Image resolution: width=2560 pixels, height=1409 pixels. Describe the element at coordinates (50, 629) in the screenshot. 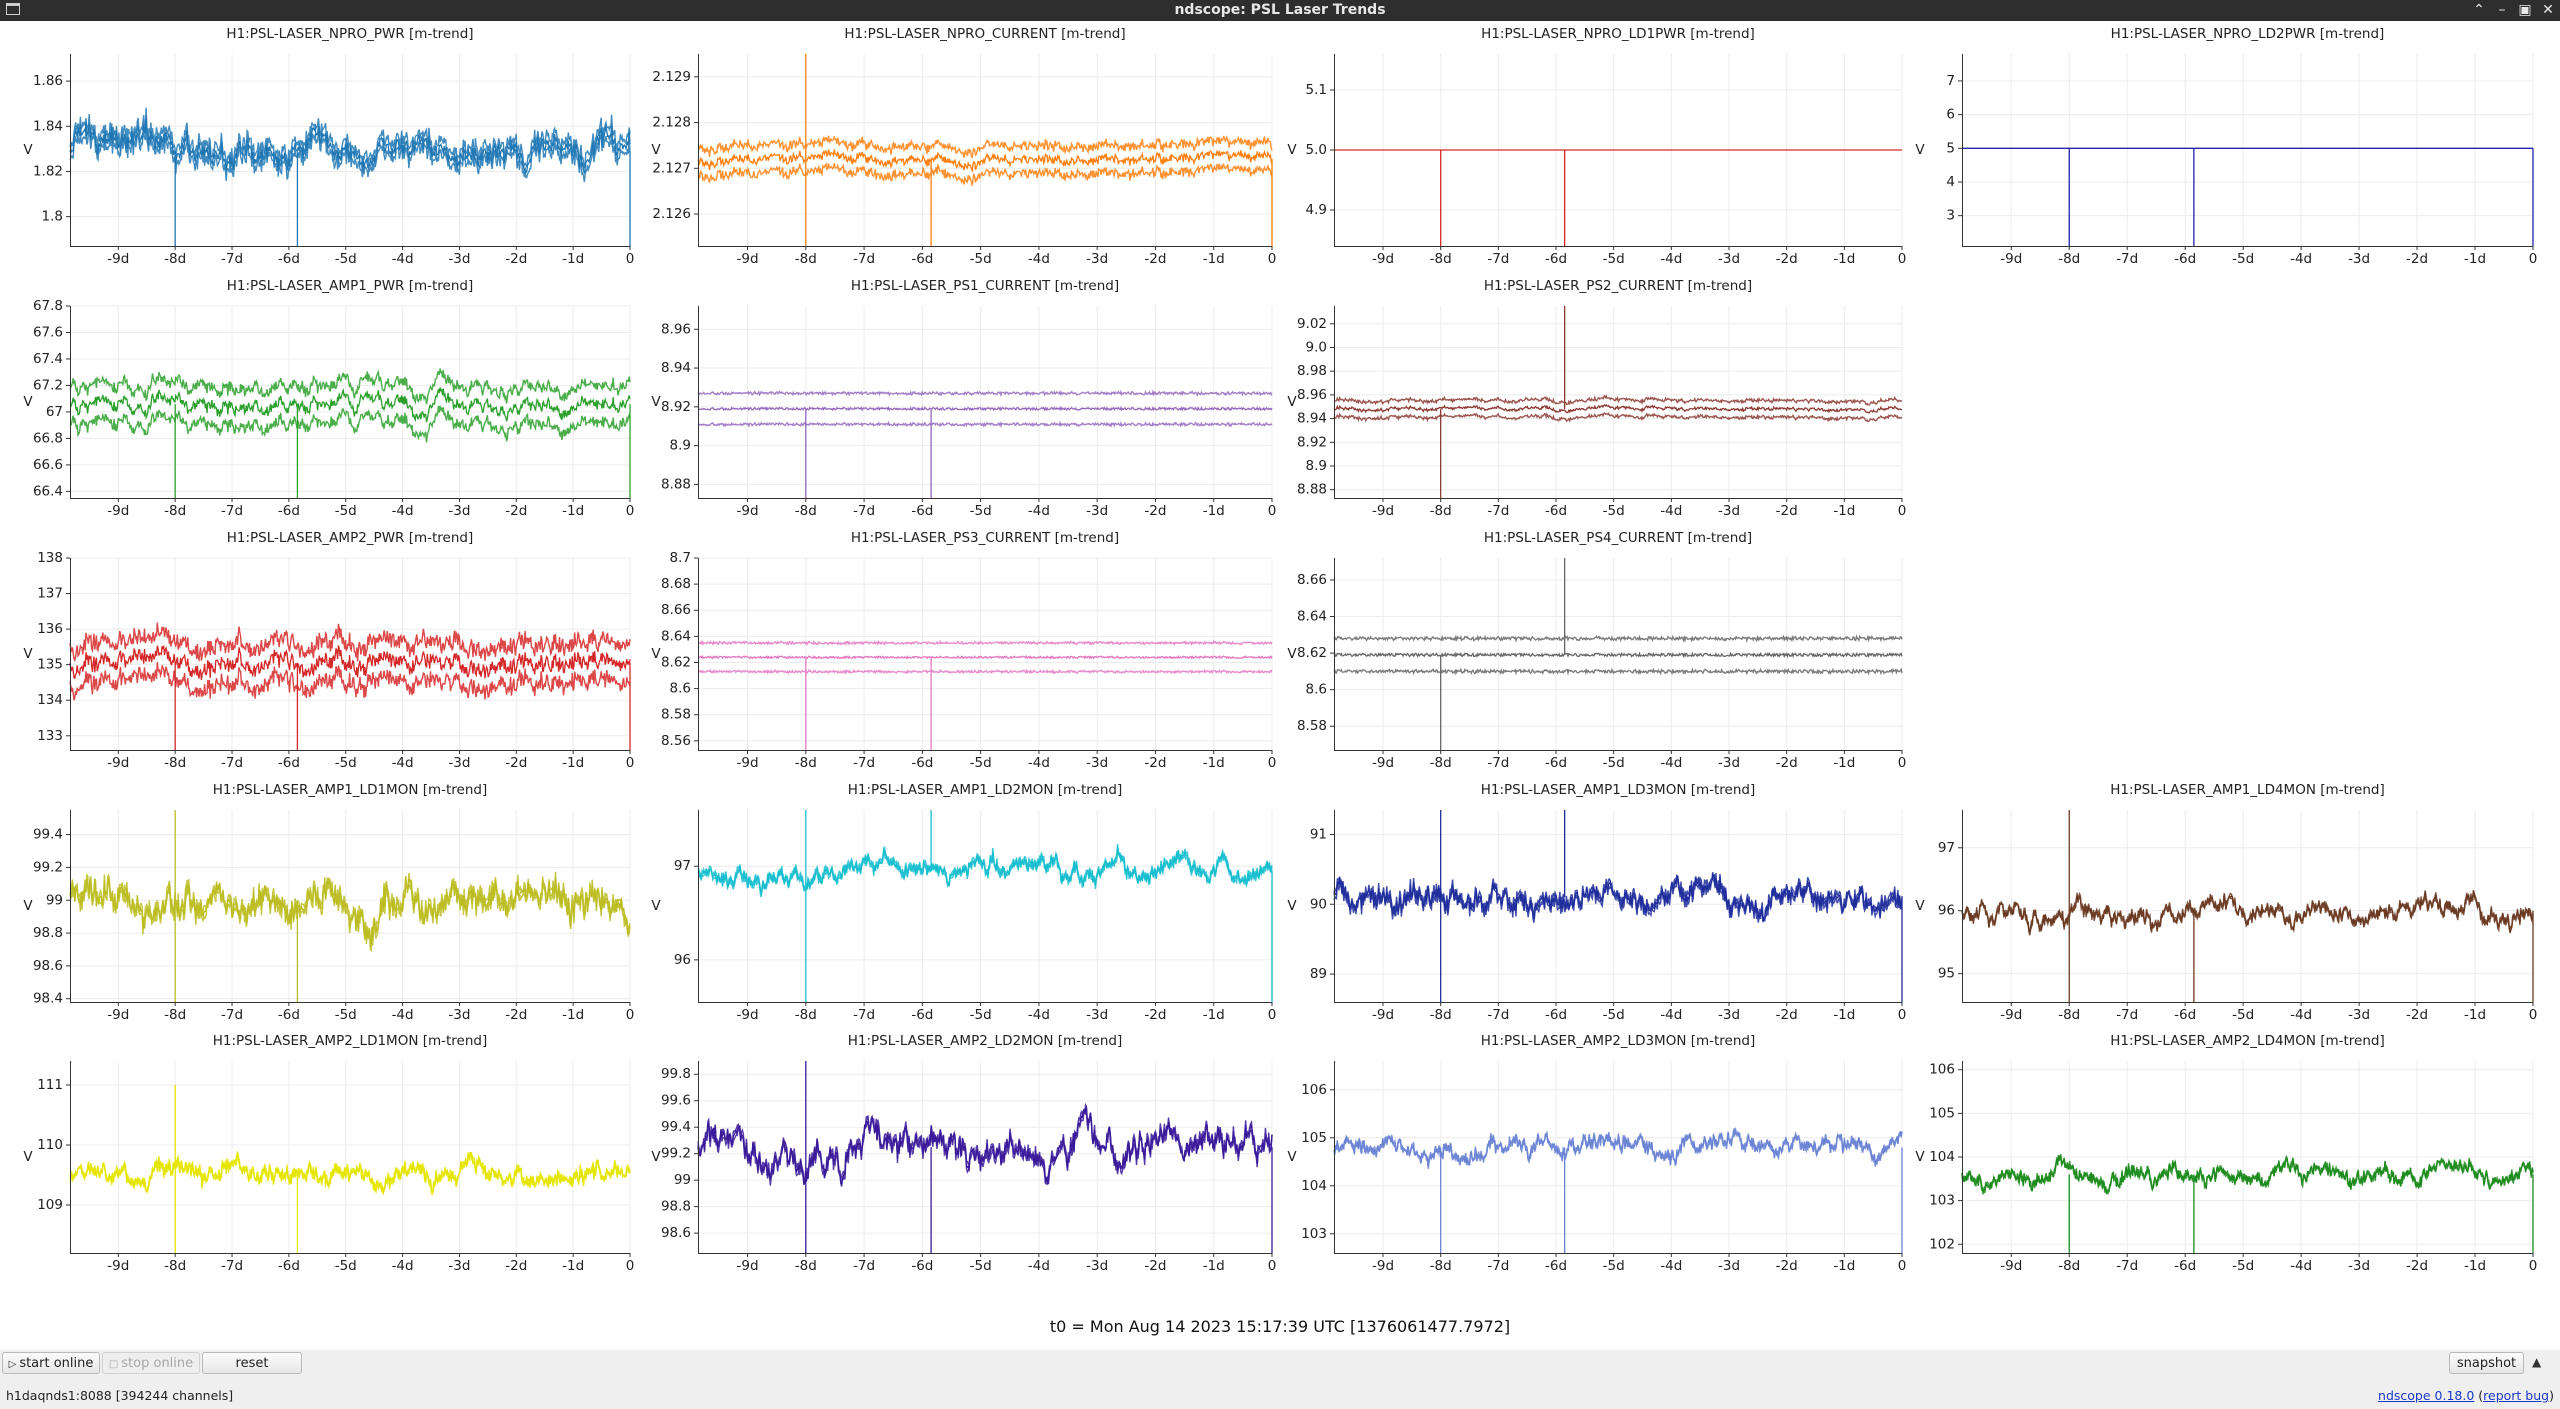

I see `y-tick-label: 136` at that location.